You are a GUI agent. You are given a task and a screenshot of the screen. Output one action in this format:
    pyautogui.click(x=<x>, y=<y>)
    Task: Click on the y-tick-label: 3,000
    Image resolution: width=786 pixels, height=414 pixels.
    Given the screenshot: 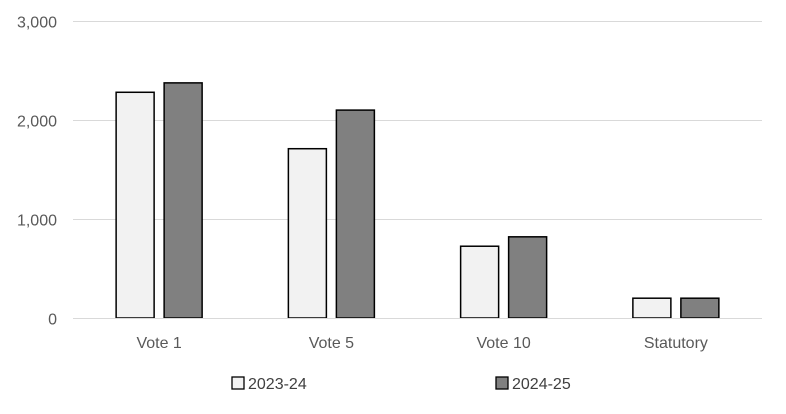 What is the action you would take?
    pyautogui.click(x=37, y=23)
    